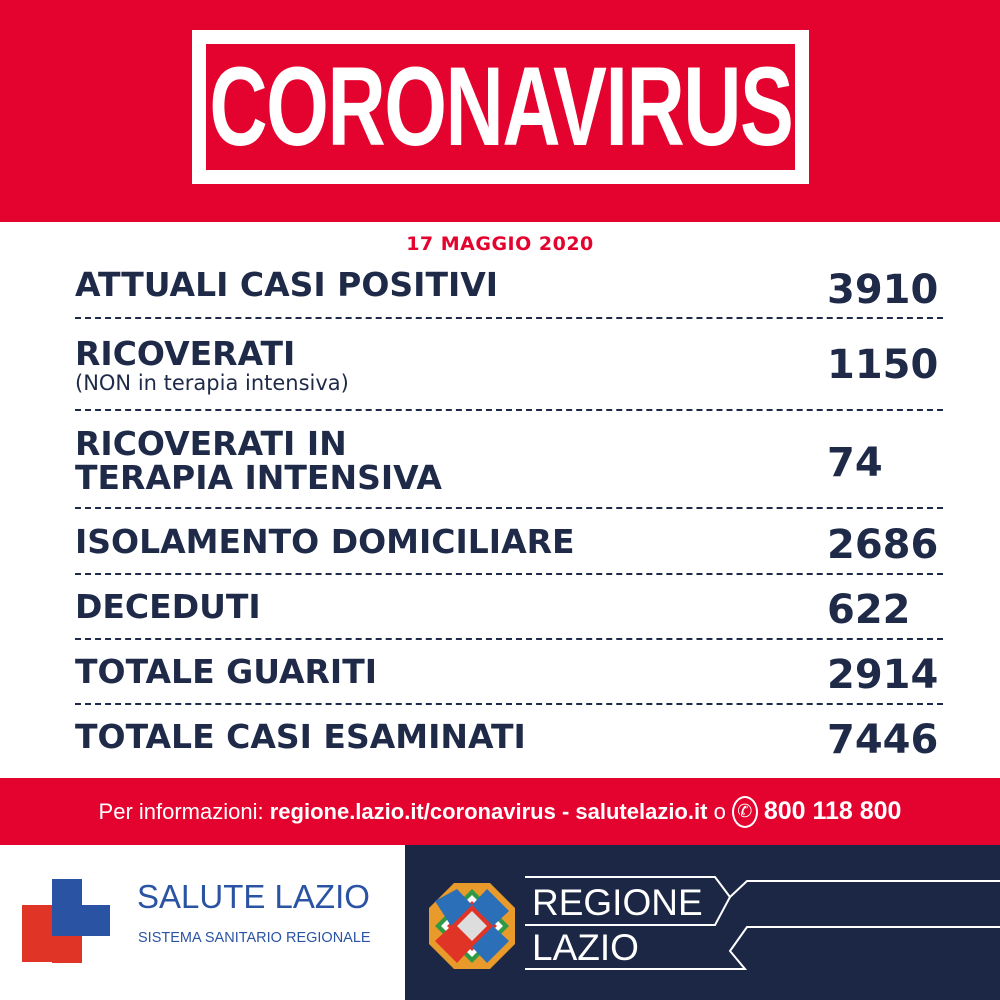 Image resolution: width=1000 pixels, height=1000 pixels. Describe the element at coordinates (832, 811) in the screenshot. I see `phone-number: 800 118 800` at that location.